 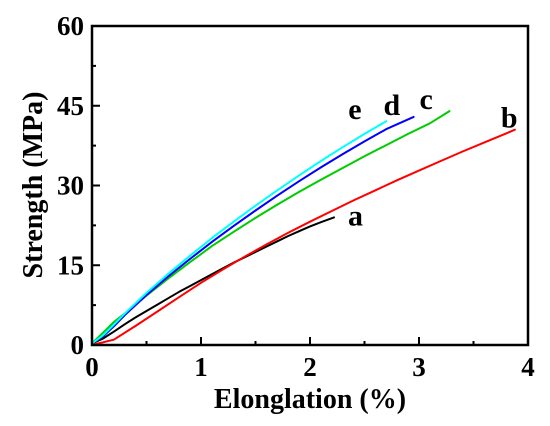 I want to click on x-tick-label: 2, so click(x=310, y=367).